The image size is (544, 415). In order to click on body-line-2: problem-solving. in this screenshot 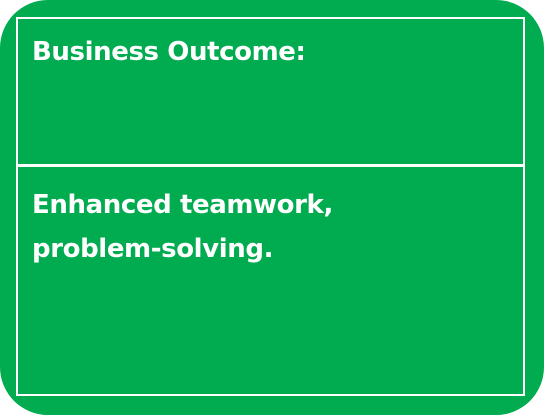, I will do `click(153, 249)`.